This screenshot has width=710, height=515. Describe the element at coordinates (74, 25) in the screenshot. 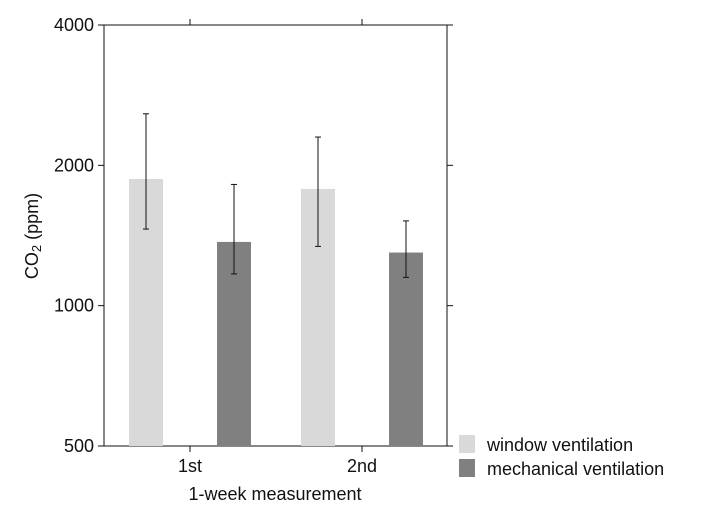

I see `y-tick-label-4000: 4000` at that location.